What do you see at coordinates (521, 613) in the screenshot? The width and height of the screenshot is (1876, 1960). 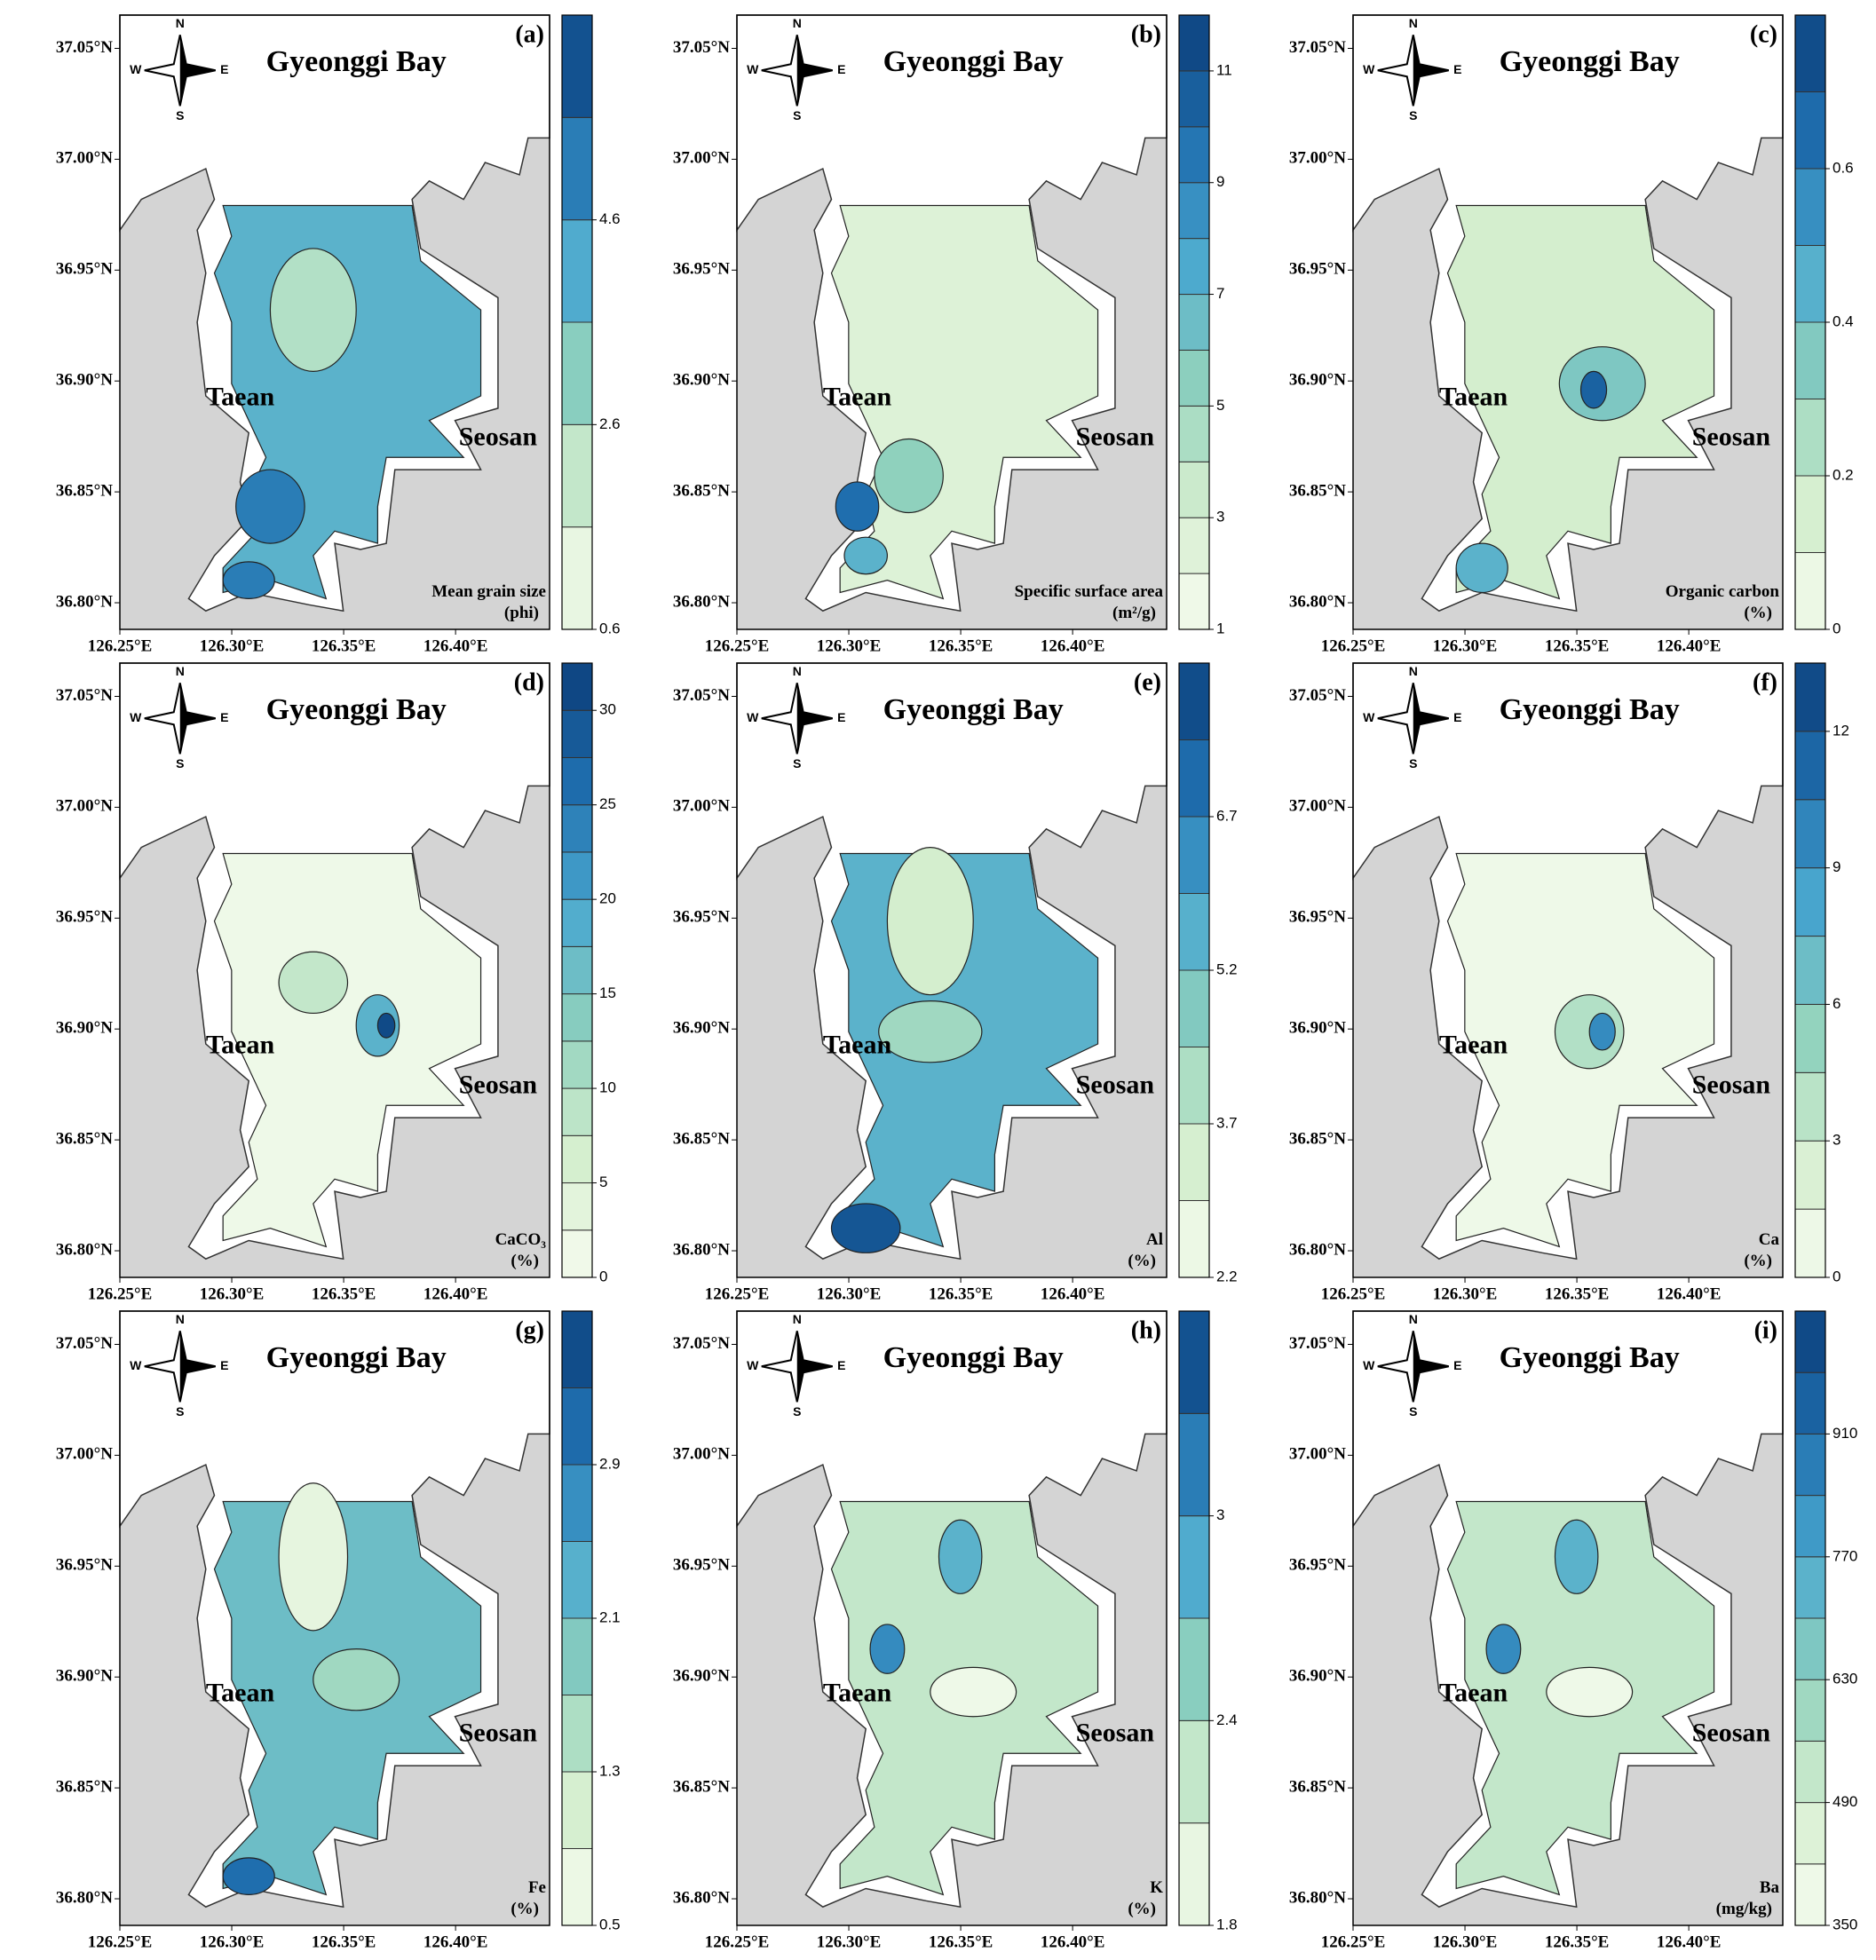 I see `unit-label: (phi)` at bounding box center [521, 613].